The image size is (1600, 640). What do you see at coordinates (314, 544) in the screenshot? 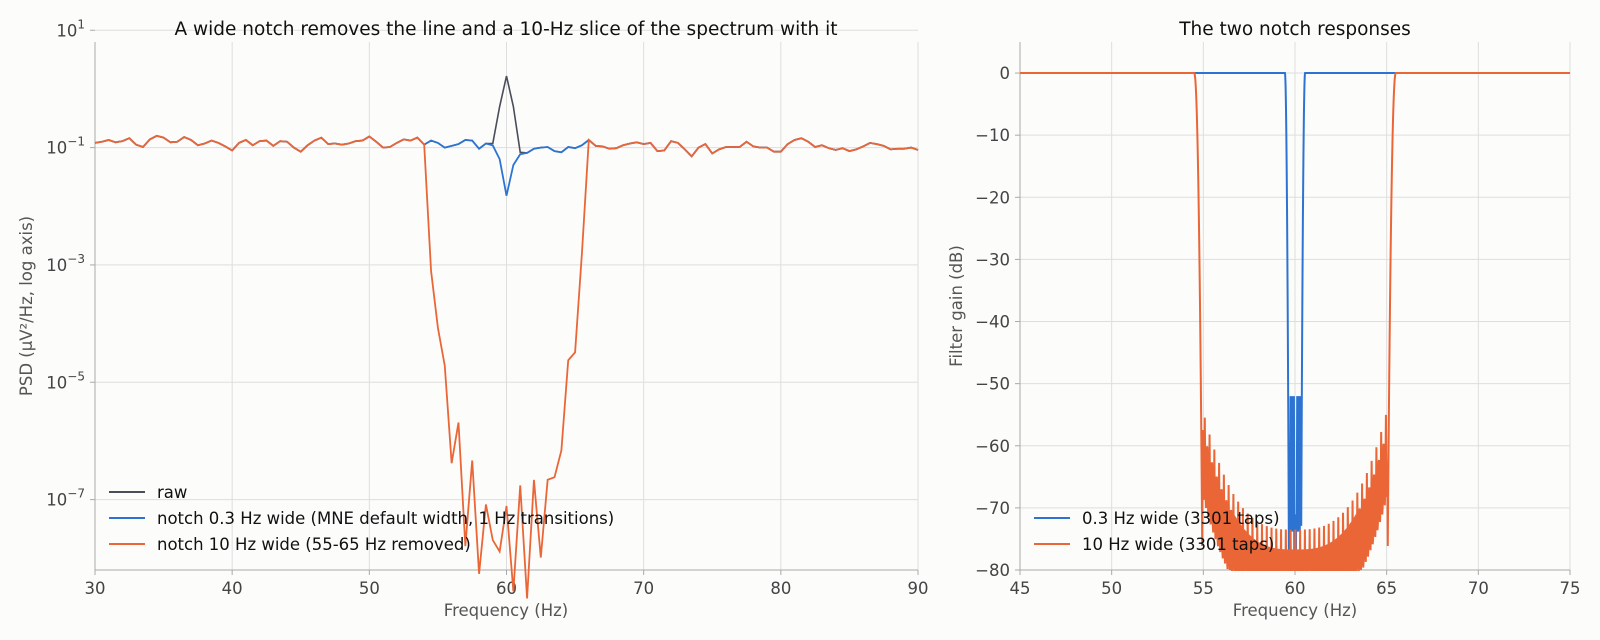
I see `legend-label-notch-10: notch 10 Hz wide (55-65 Hz removed)` at bounding box center [314, 544].